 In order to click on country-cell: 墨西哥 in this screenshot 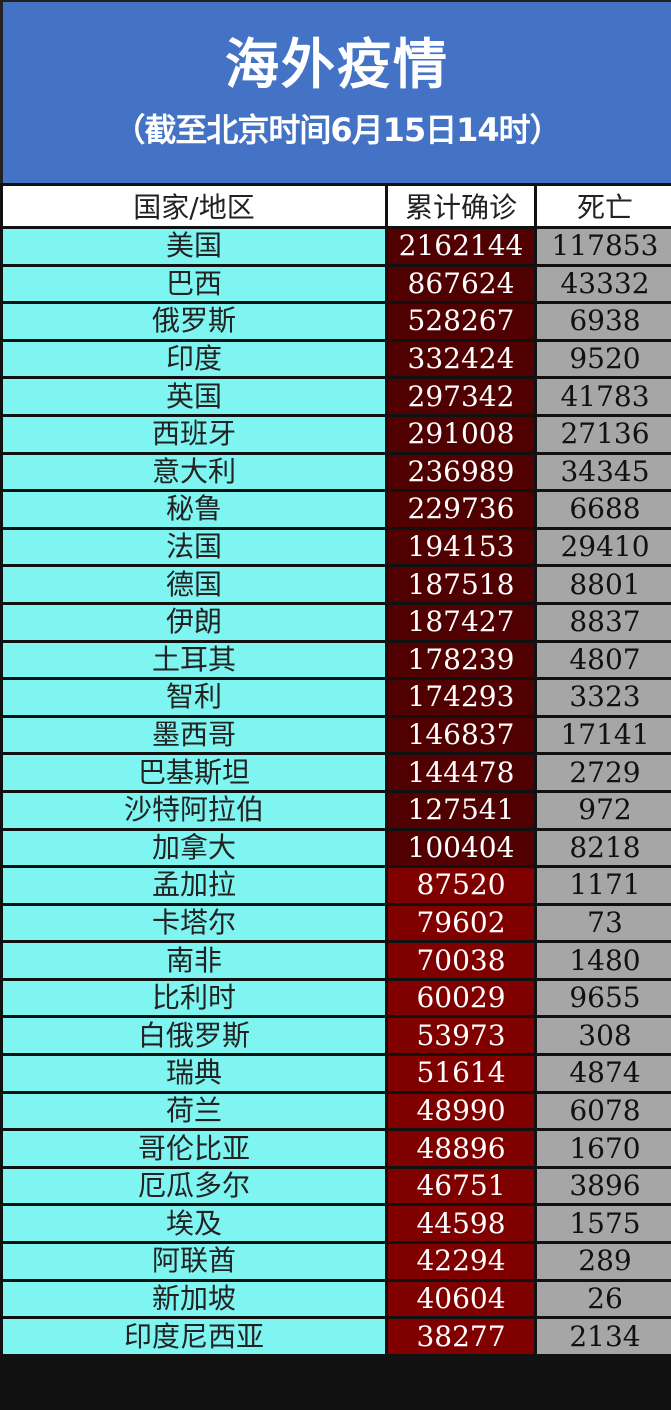, I will do `click(194, 735)`.